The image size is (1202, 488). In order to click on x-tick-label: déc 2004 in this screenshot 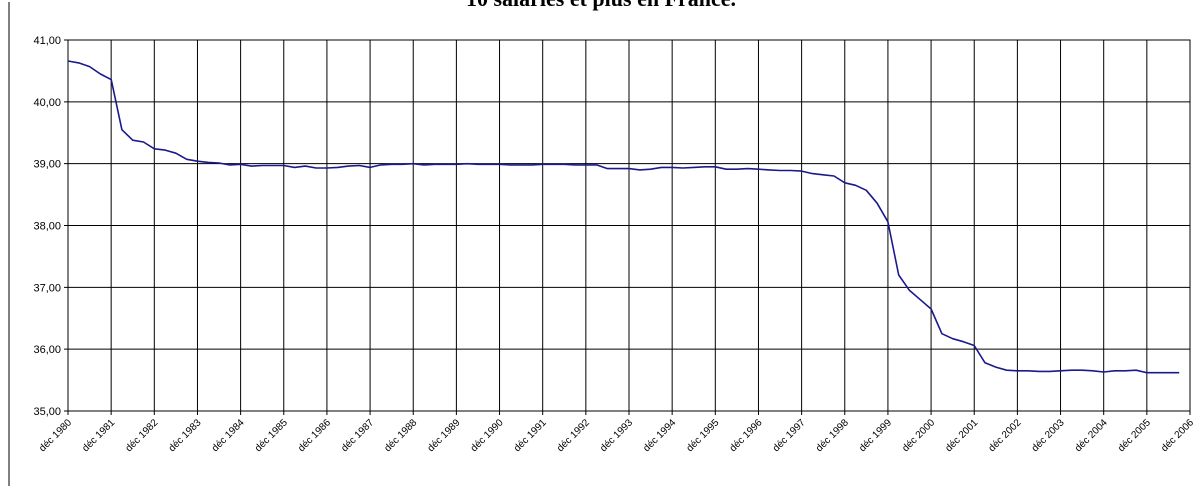, I will do `click(1091, 435)`.